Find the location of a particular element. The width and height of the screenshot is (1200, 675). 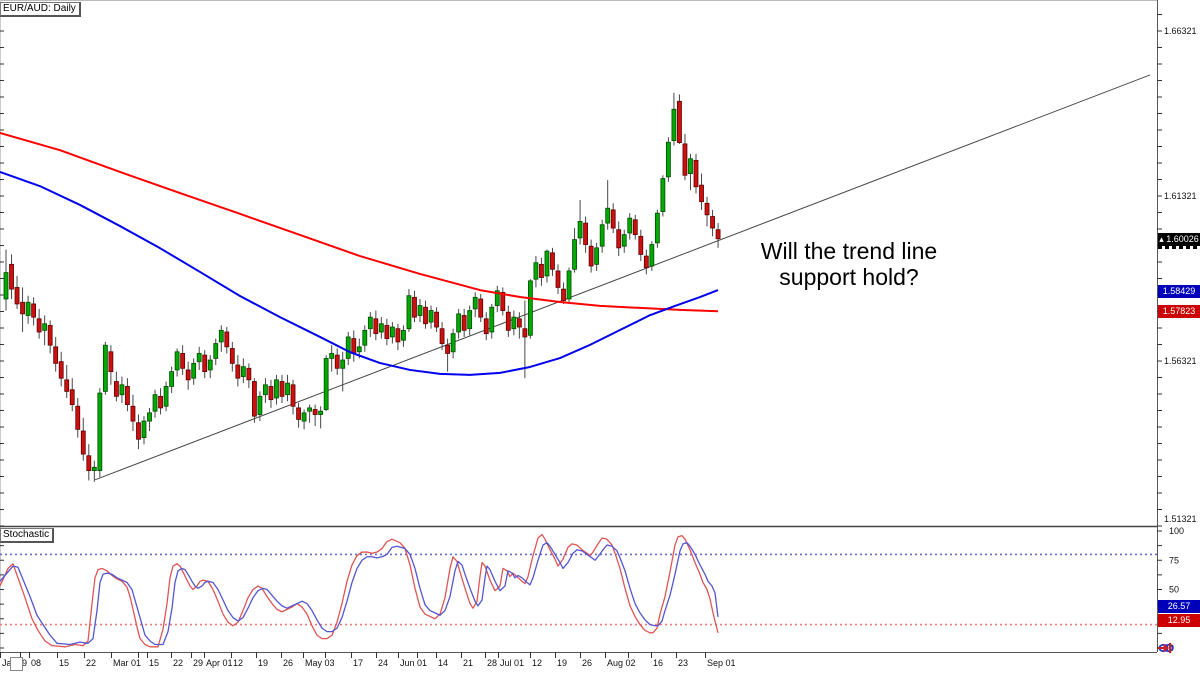

stoch-slow-value-tag: 26.57 is located at coordinates (1179, 606).